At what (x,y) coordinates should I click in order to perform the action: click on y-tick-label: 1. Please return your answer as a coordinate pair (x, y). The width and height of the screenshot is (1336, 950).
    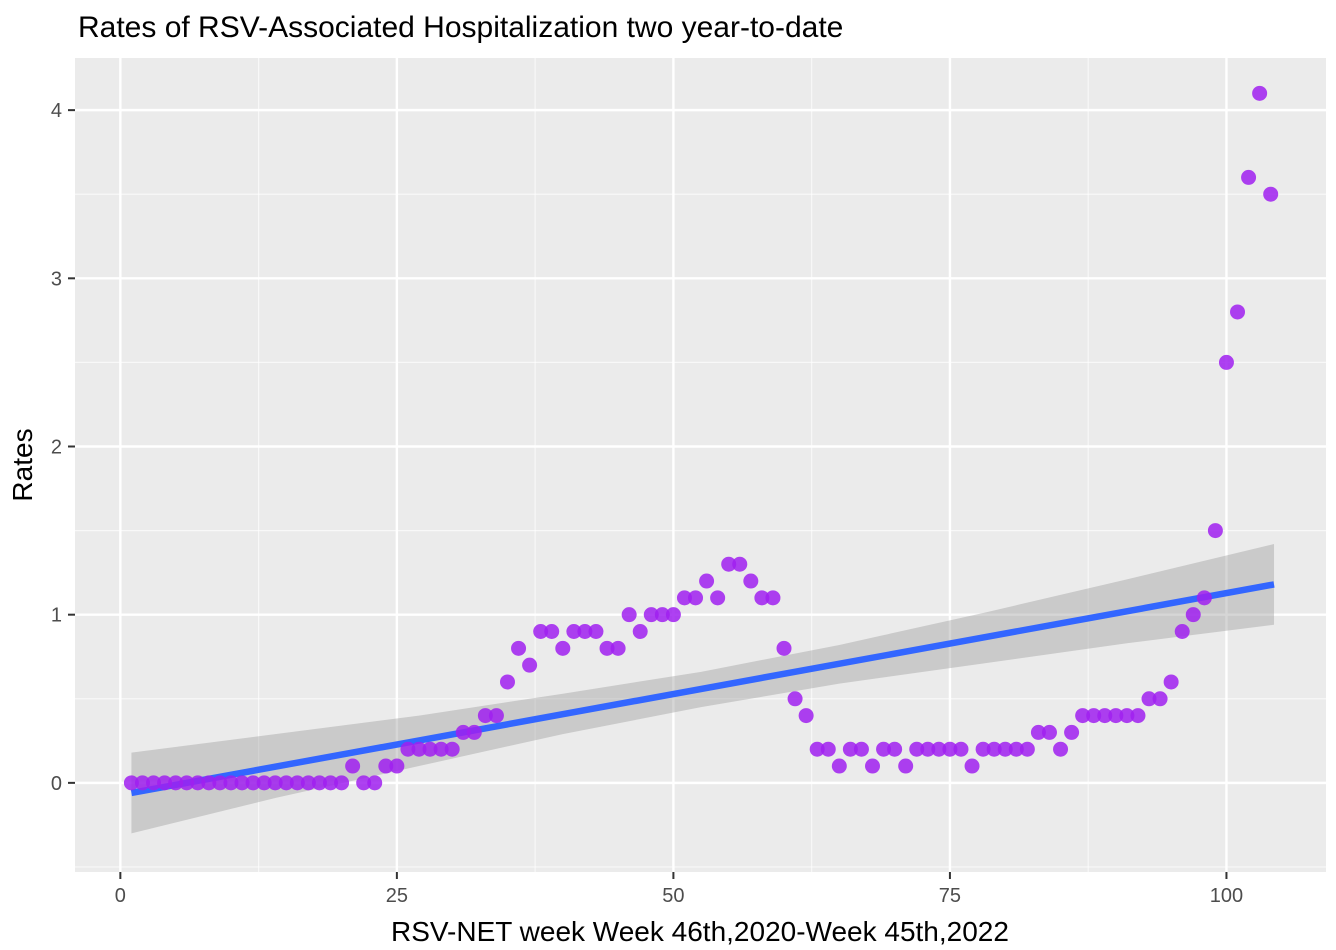
    Looking at the image, I should click on (56, 616).